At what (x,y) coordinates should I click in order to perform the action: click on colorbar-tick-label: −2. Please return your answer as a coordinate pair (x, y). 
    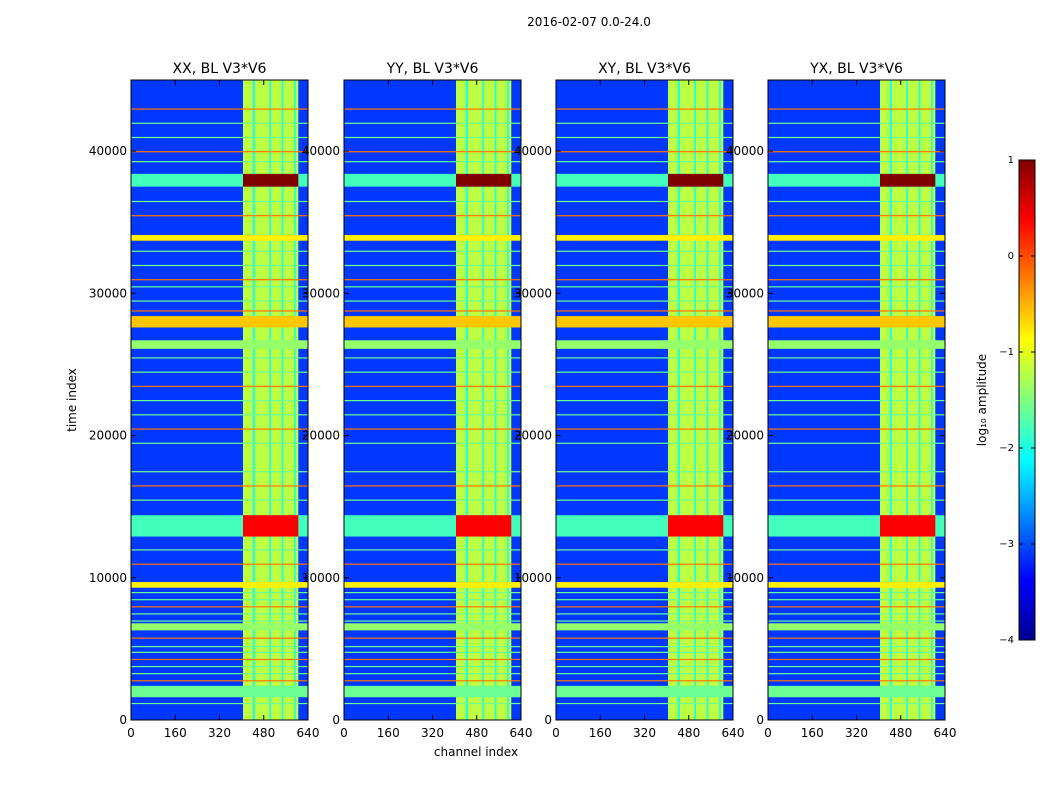
    Looking at the image, I should click on (1006, 448).